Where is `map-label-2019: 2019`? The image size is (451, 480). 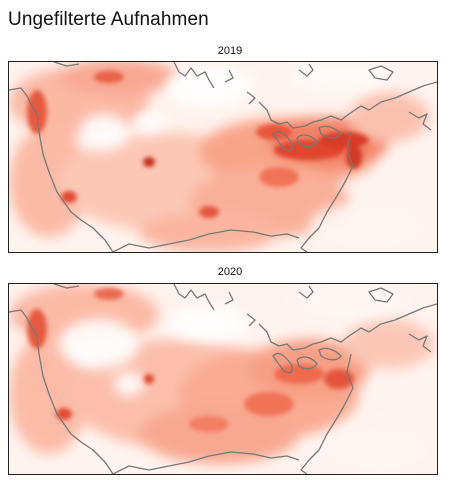
map-label-2019: 2019 is located at coordinates (230, 51).